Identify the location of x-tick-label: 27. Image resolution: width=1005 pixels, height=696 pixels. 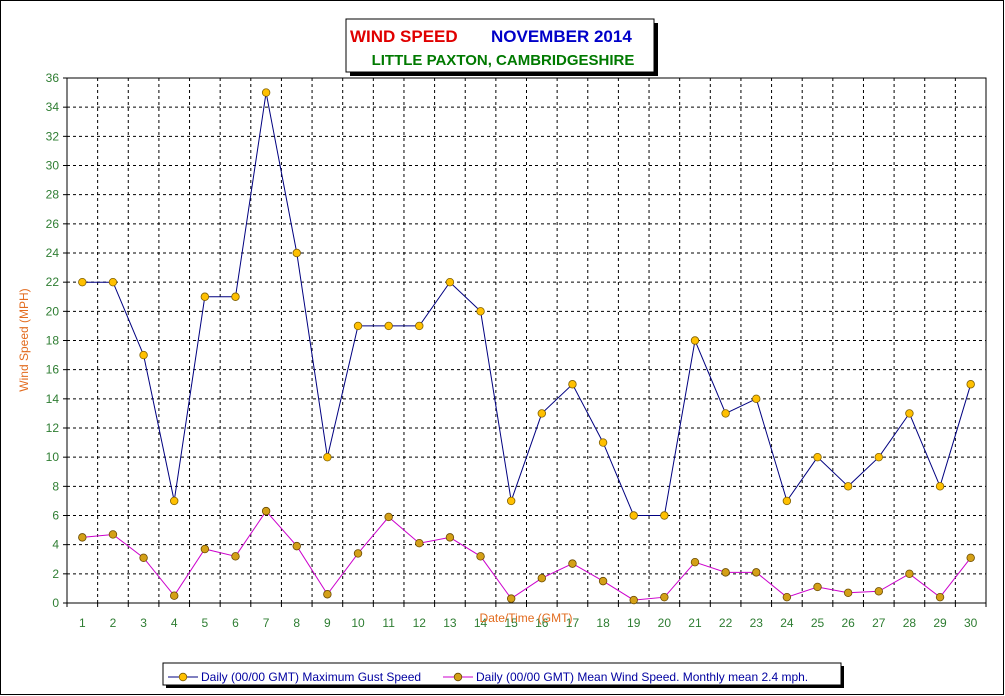
(879, 623).